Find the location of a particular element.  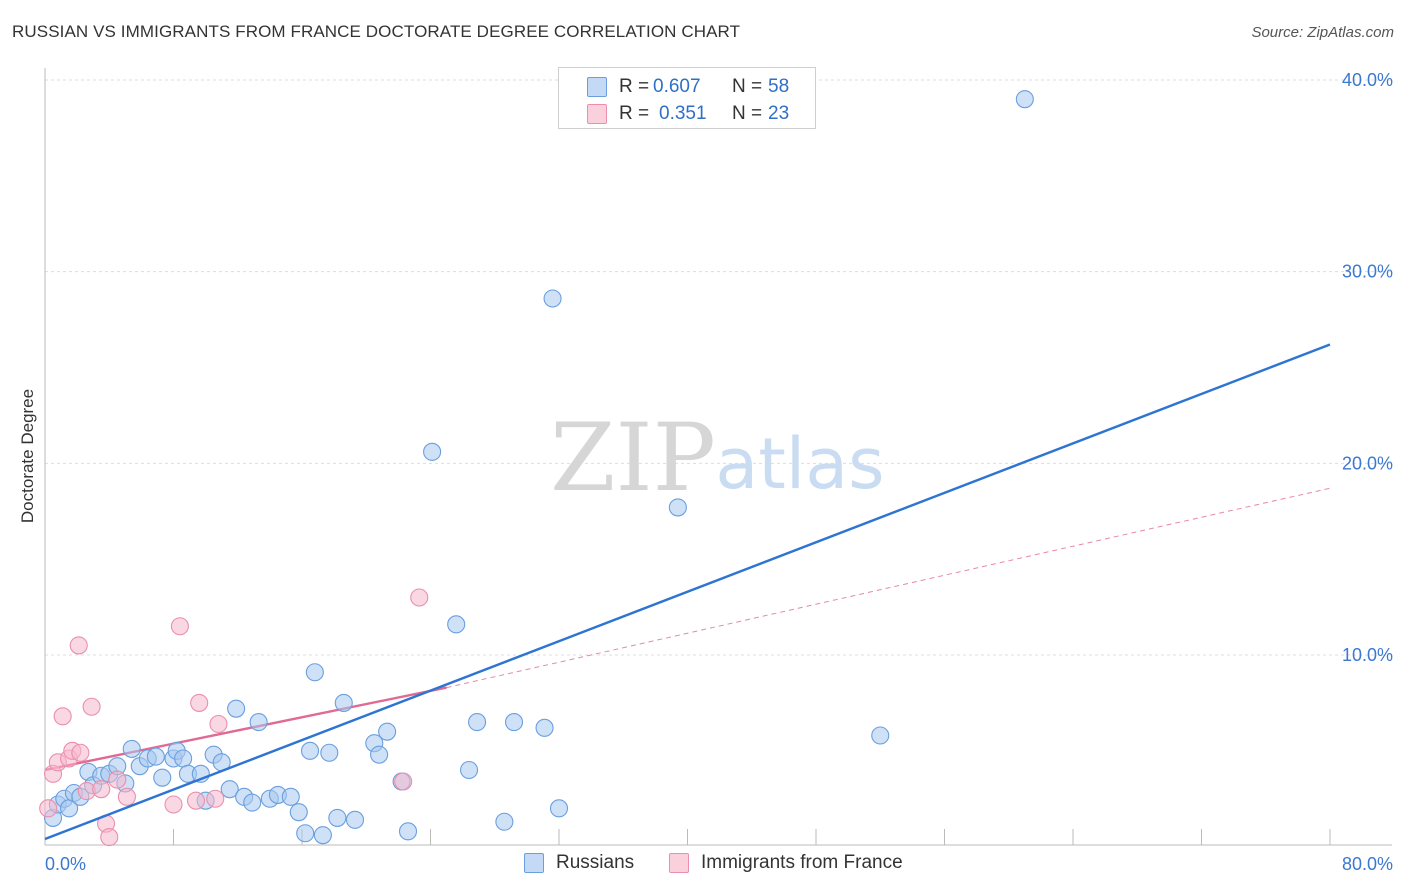

watermark: ZIP atlas is located at coordinates (717, 458).